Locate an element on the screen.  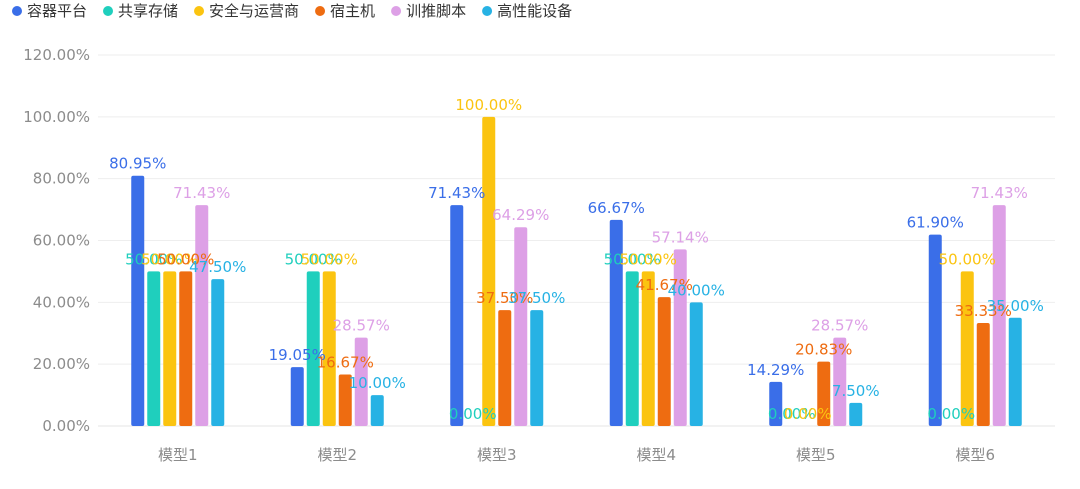
legend-label: 宿主机 is located at coordinates (352, 11).